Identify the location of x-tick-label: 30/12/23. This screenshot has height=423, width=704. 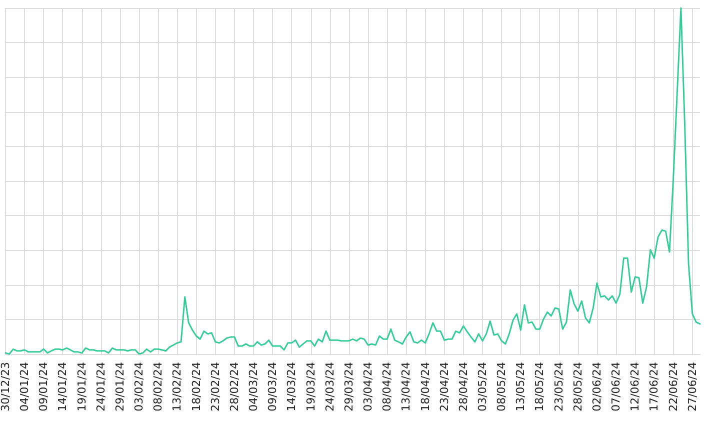
(6, 387).